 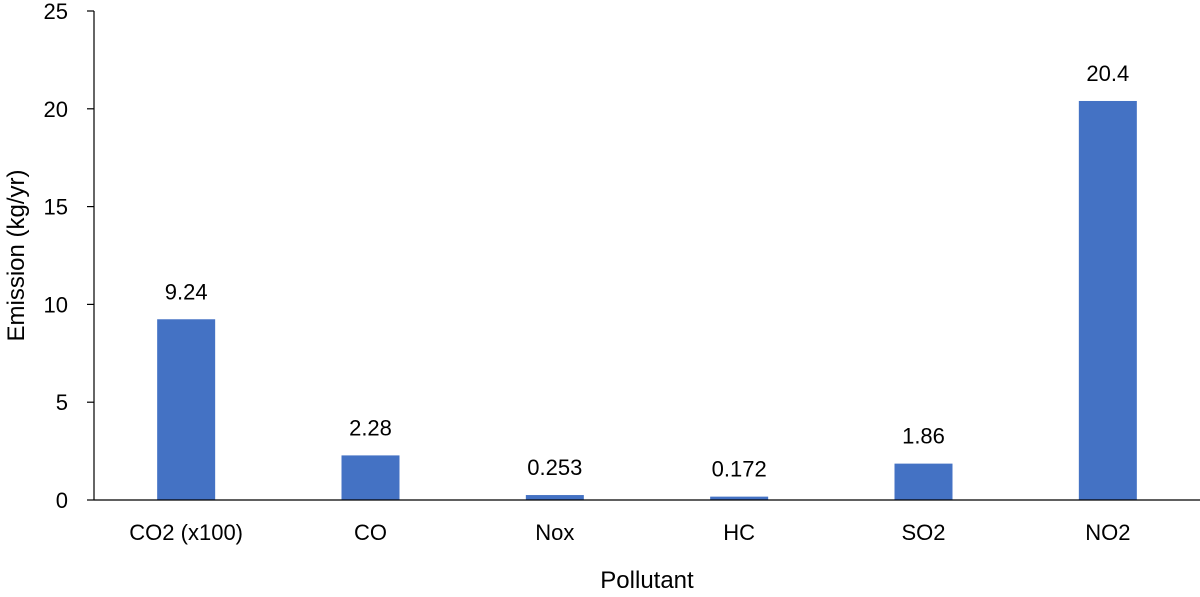 I want to click on y-tick-label: 25, so click(x=56, y=12).